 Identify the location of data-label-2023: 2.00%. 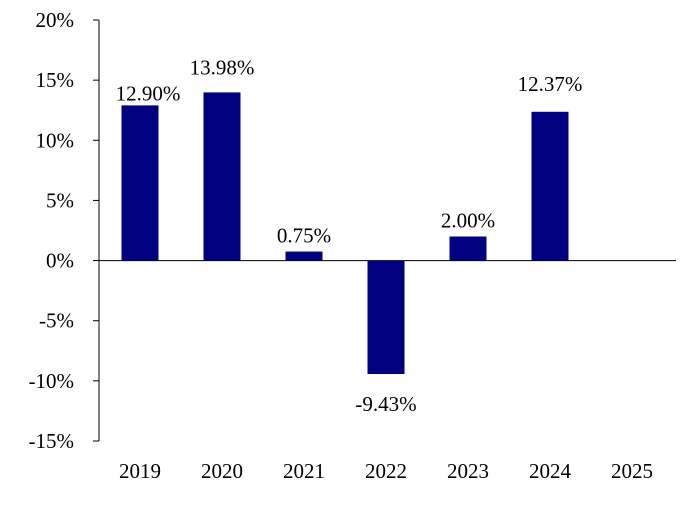
(468, 221).